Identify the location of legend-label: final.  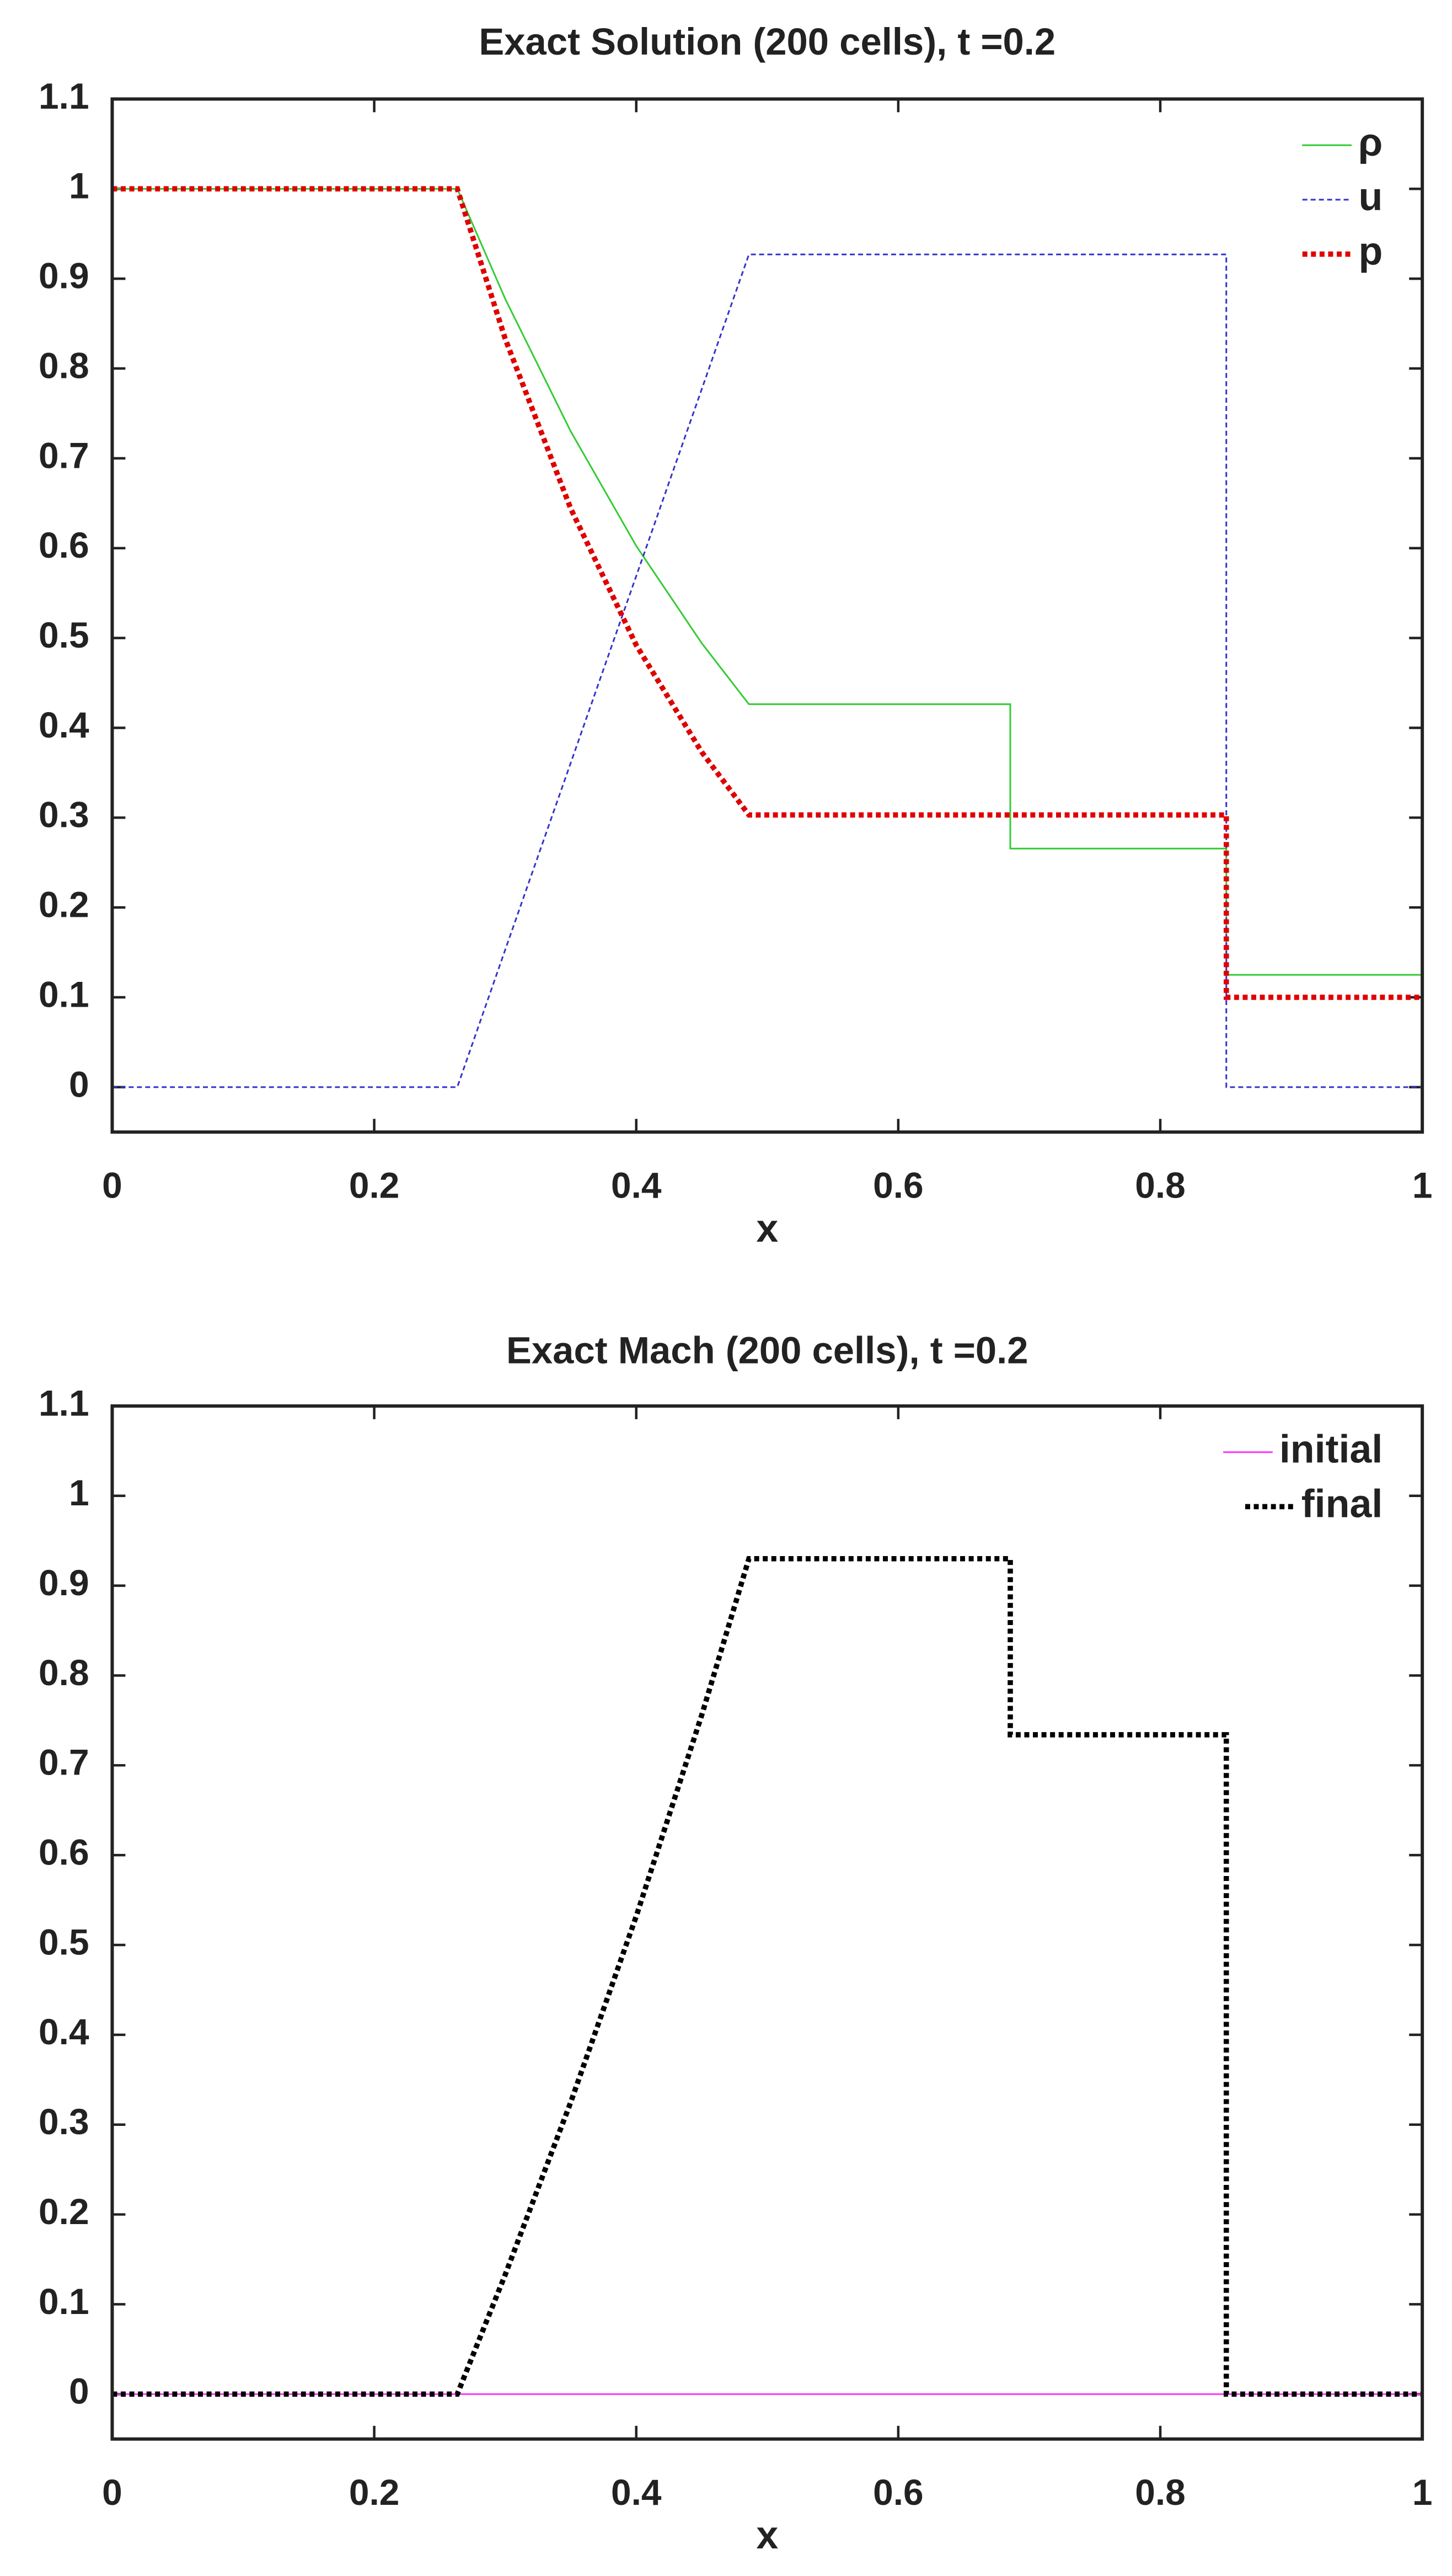
(1342, 1504).